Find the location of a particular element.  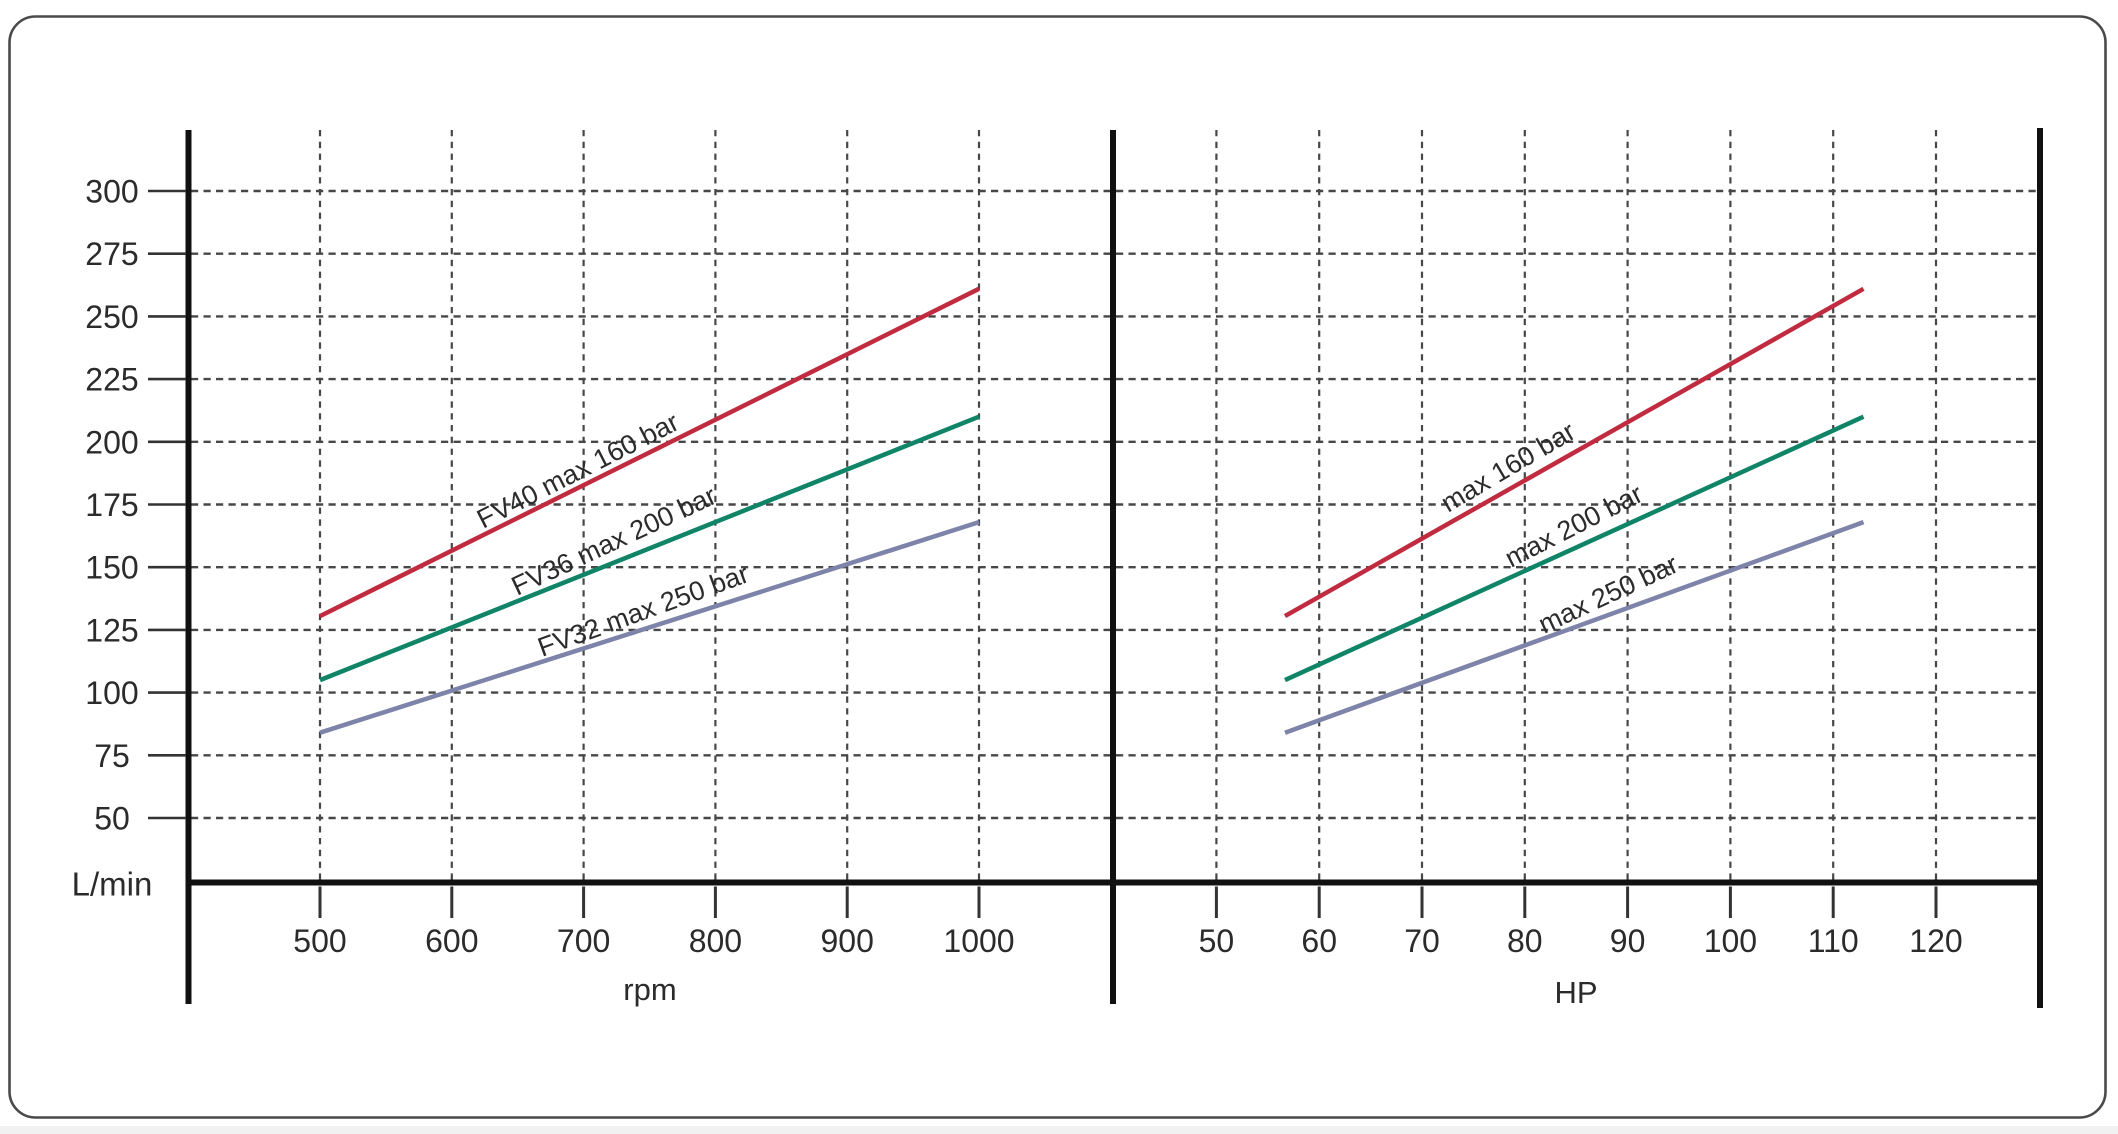

svg-text: 700 is located at coordinates (583, 941).